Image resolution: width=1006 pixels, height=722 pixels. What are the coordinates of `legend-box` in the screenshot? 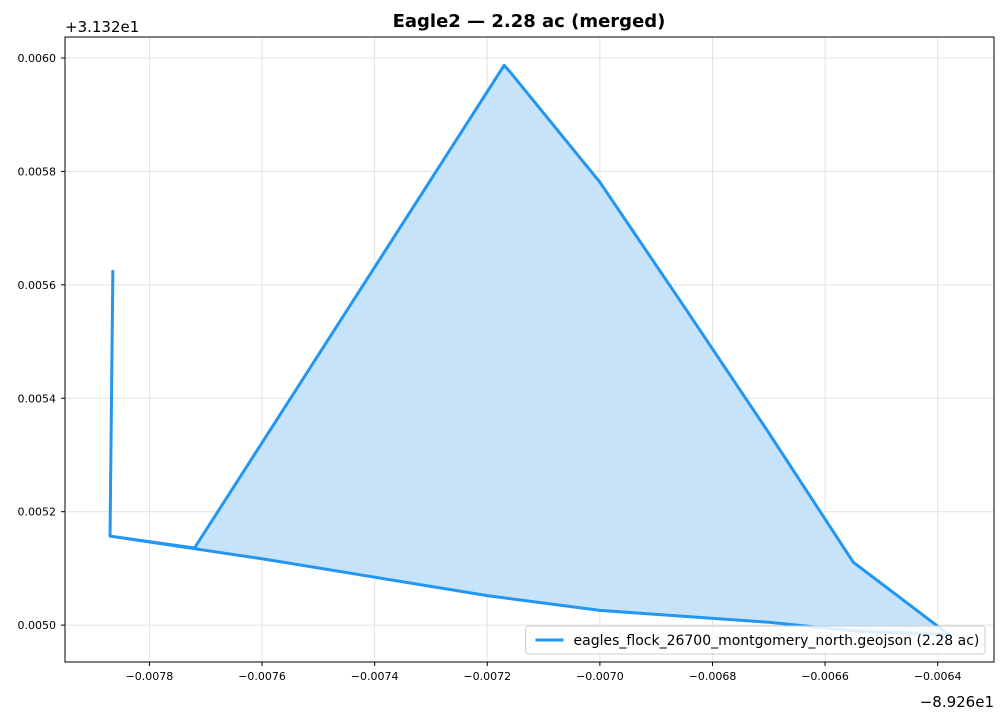 It's located at (755, 640).